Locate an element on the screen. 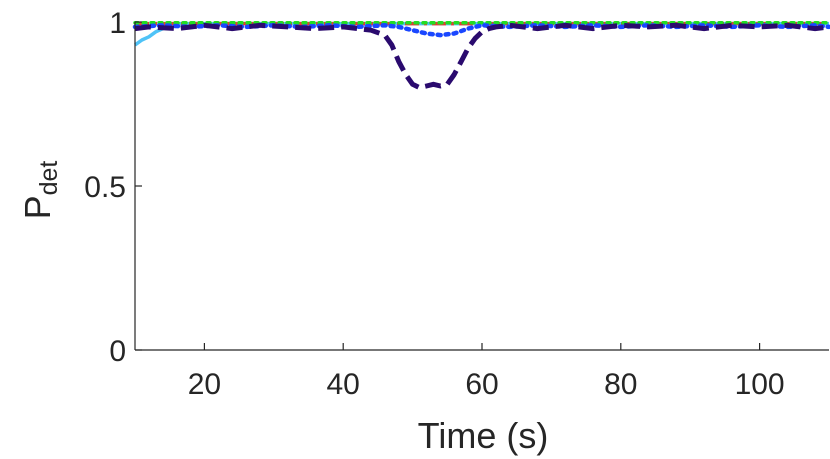 This screenshot has height=459, width=830. y-tick-label: 0.5 is located at coordinates (105, 187).